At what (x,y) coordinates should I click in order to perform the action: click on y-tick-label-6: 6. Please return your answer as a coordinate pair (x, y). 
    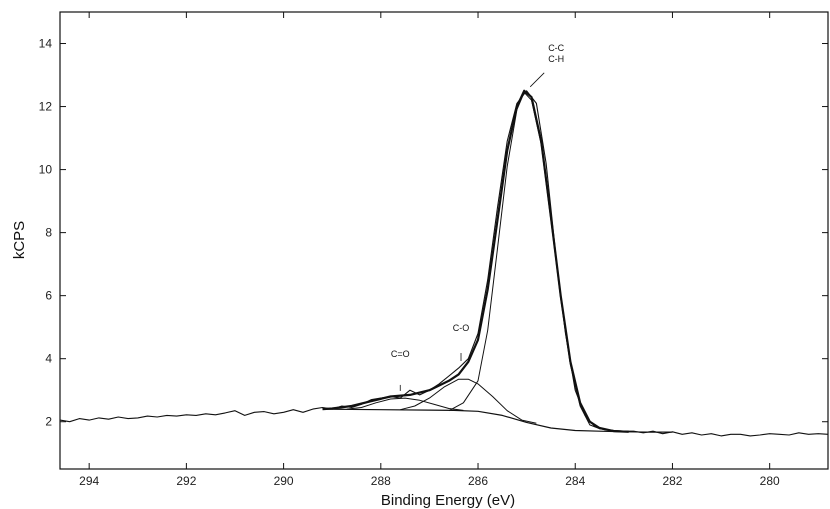
    Looking at the image, I should click on (48, 296).